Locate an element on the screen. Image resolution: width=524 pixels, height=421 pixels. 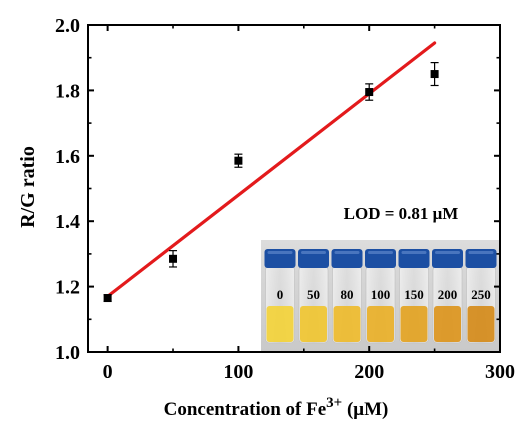
x-axis-label-main: Concentration of Fe is located at coordinates (245, 409).